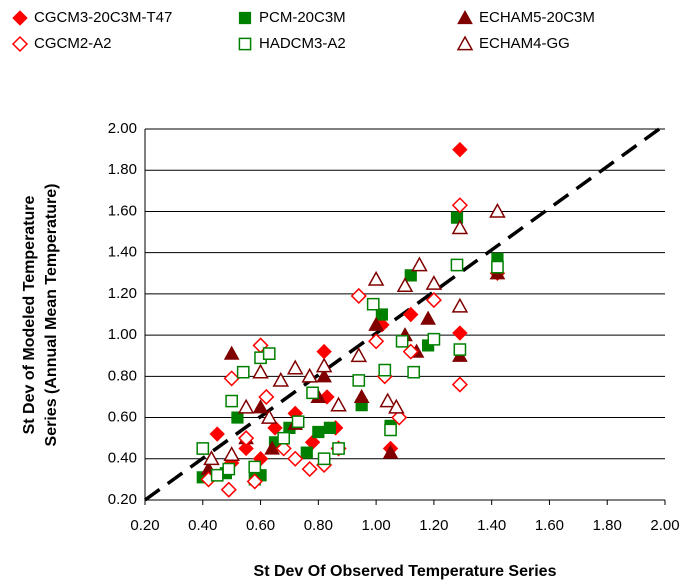  What do you see at coordinates (524, 43) in the screenshot?
I see `legend-label: ECHAM4-GG` at bounding box center [524, 43].